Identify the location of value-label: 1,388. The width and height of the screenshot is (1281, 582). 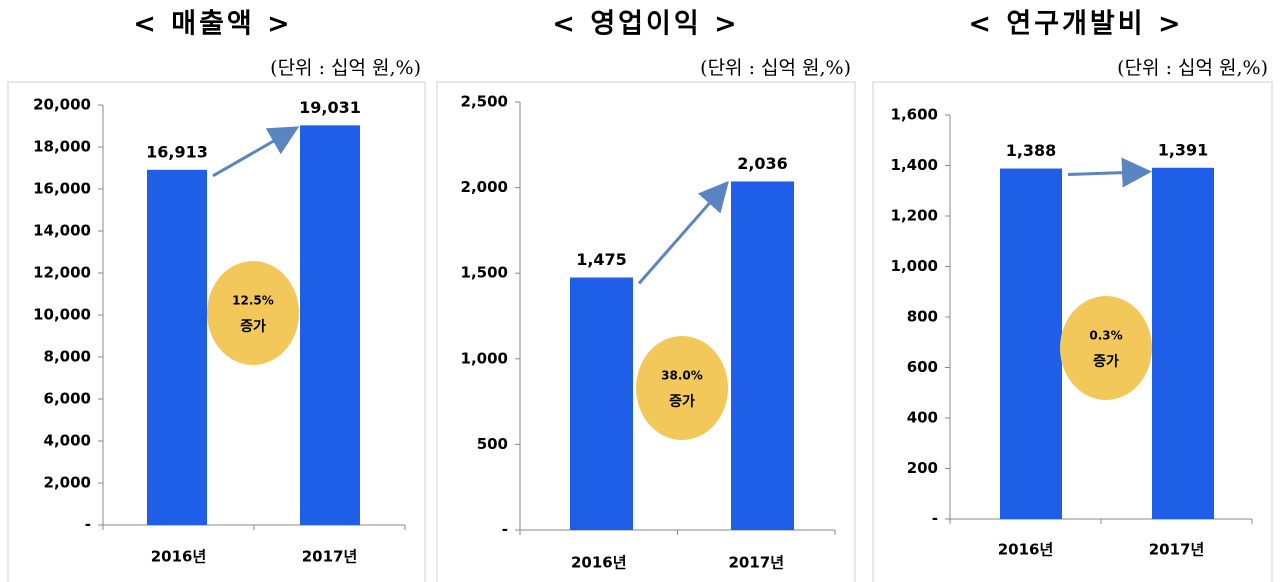
(1031, 150).